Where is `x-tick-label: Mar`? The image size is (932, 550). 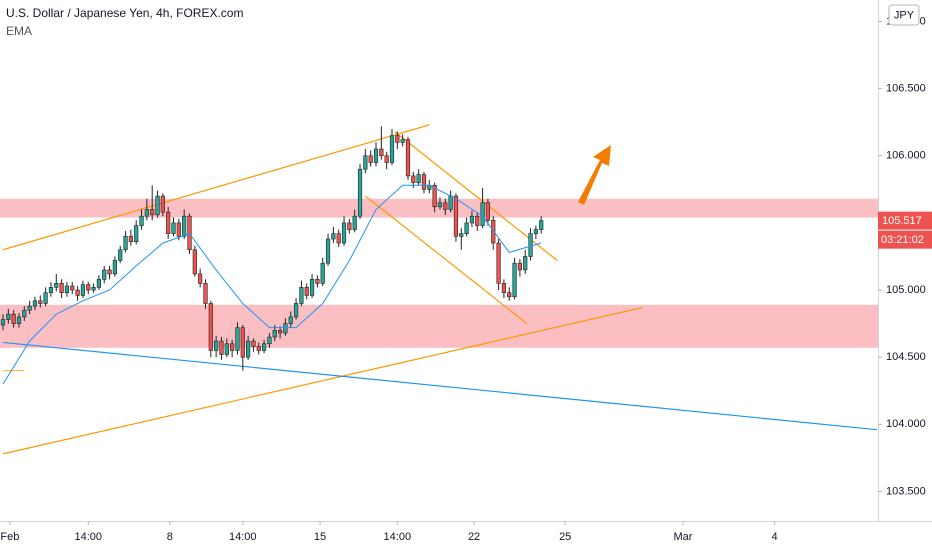 x-tick-label: Mar is located at coordinates (682, 537).